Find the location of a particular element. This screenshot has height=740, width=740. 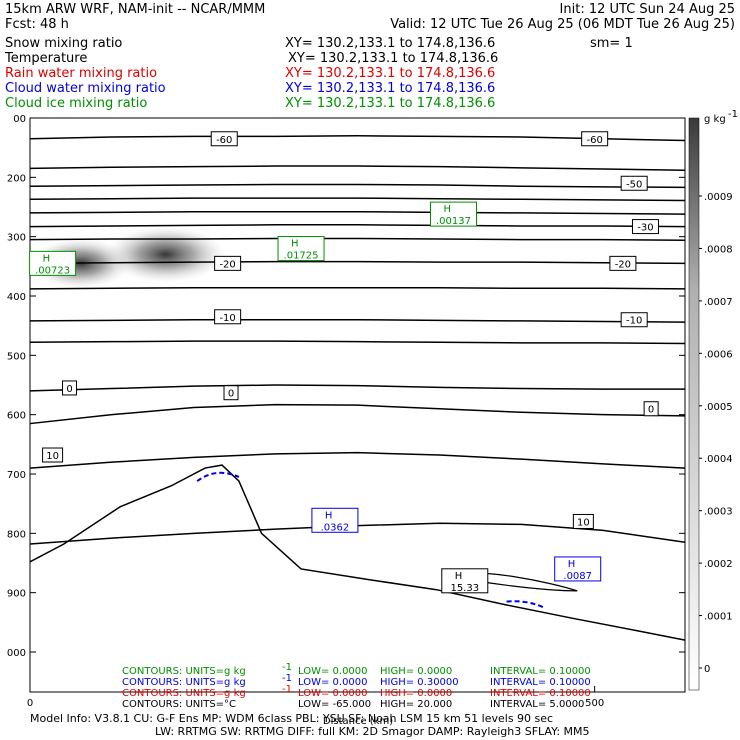

x-axis-label: Distance (km) is located at coordinates (358, 721).